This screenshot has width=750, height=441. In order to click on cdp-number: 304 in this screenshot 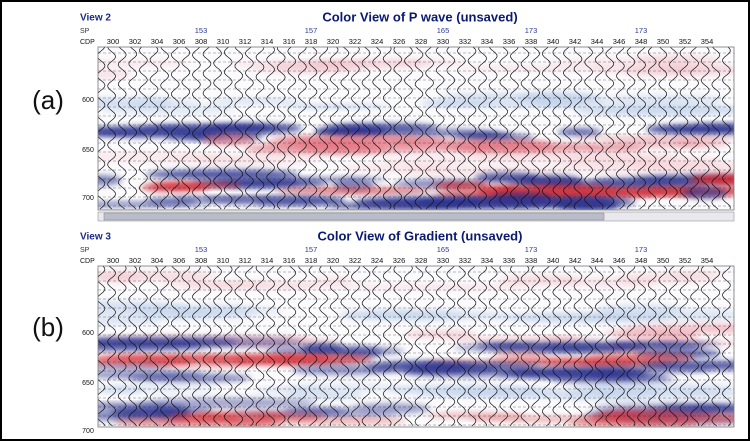, I will do `click(157, 41)`.